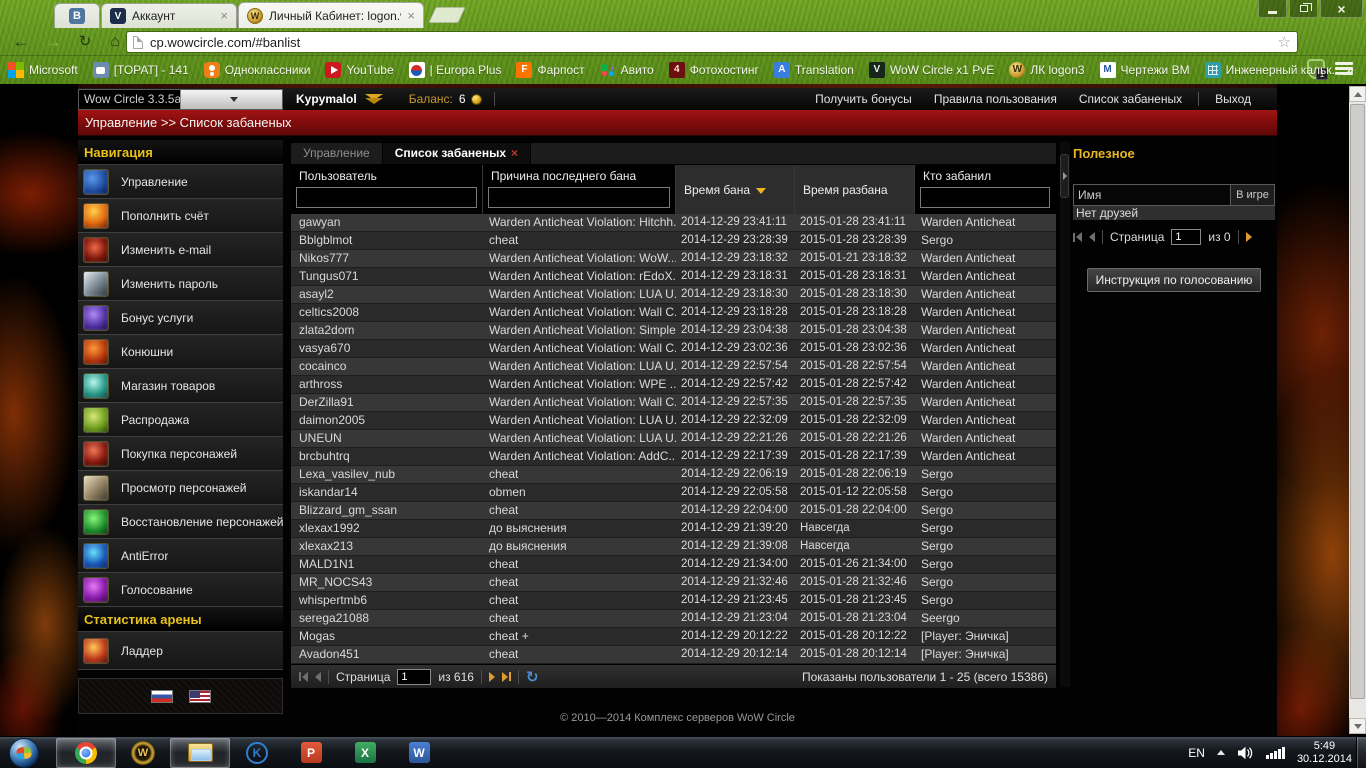 The height and width of the screenshot is (768, 1366). Describe the element at coordinates (359, 70) in the screenshot. I see `bookmark-item: YouTube` at that location.